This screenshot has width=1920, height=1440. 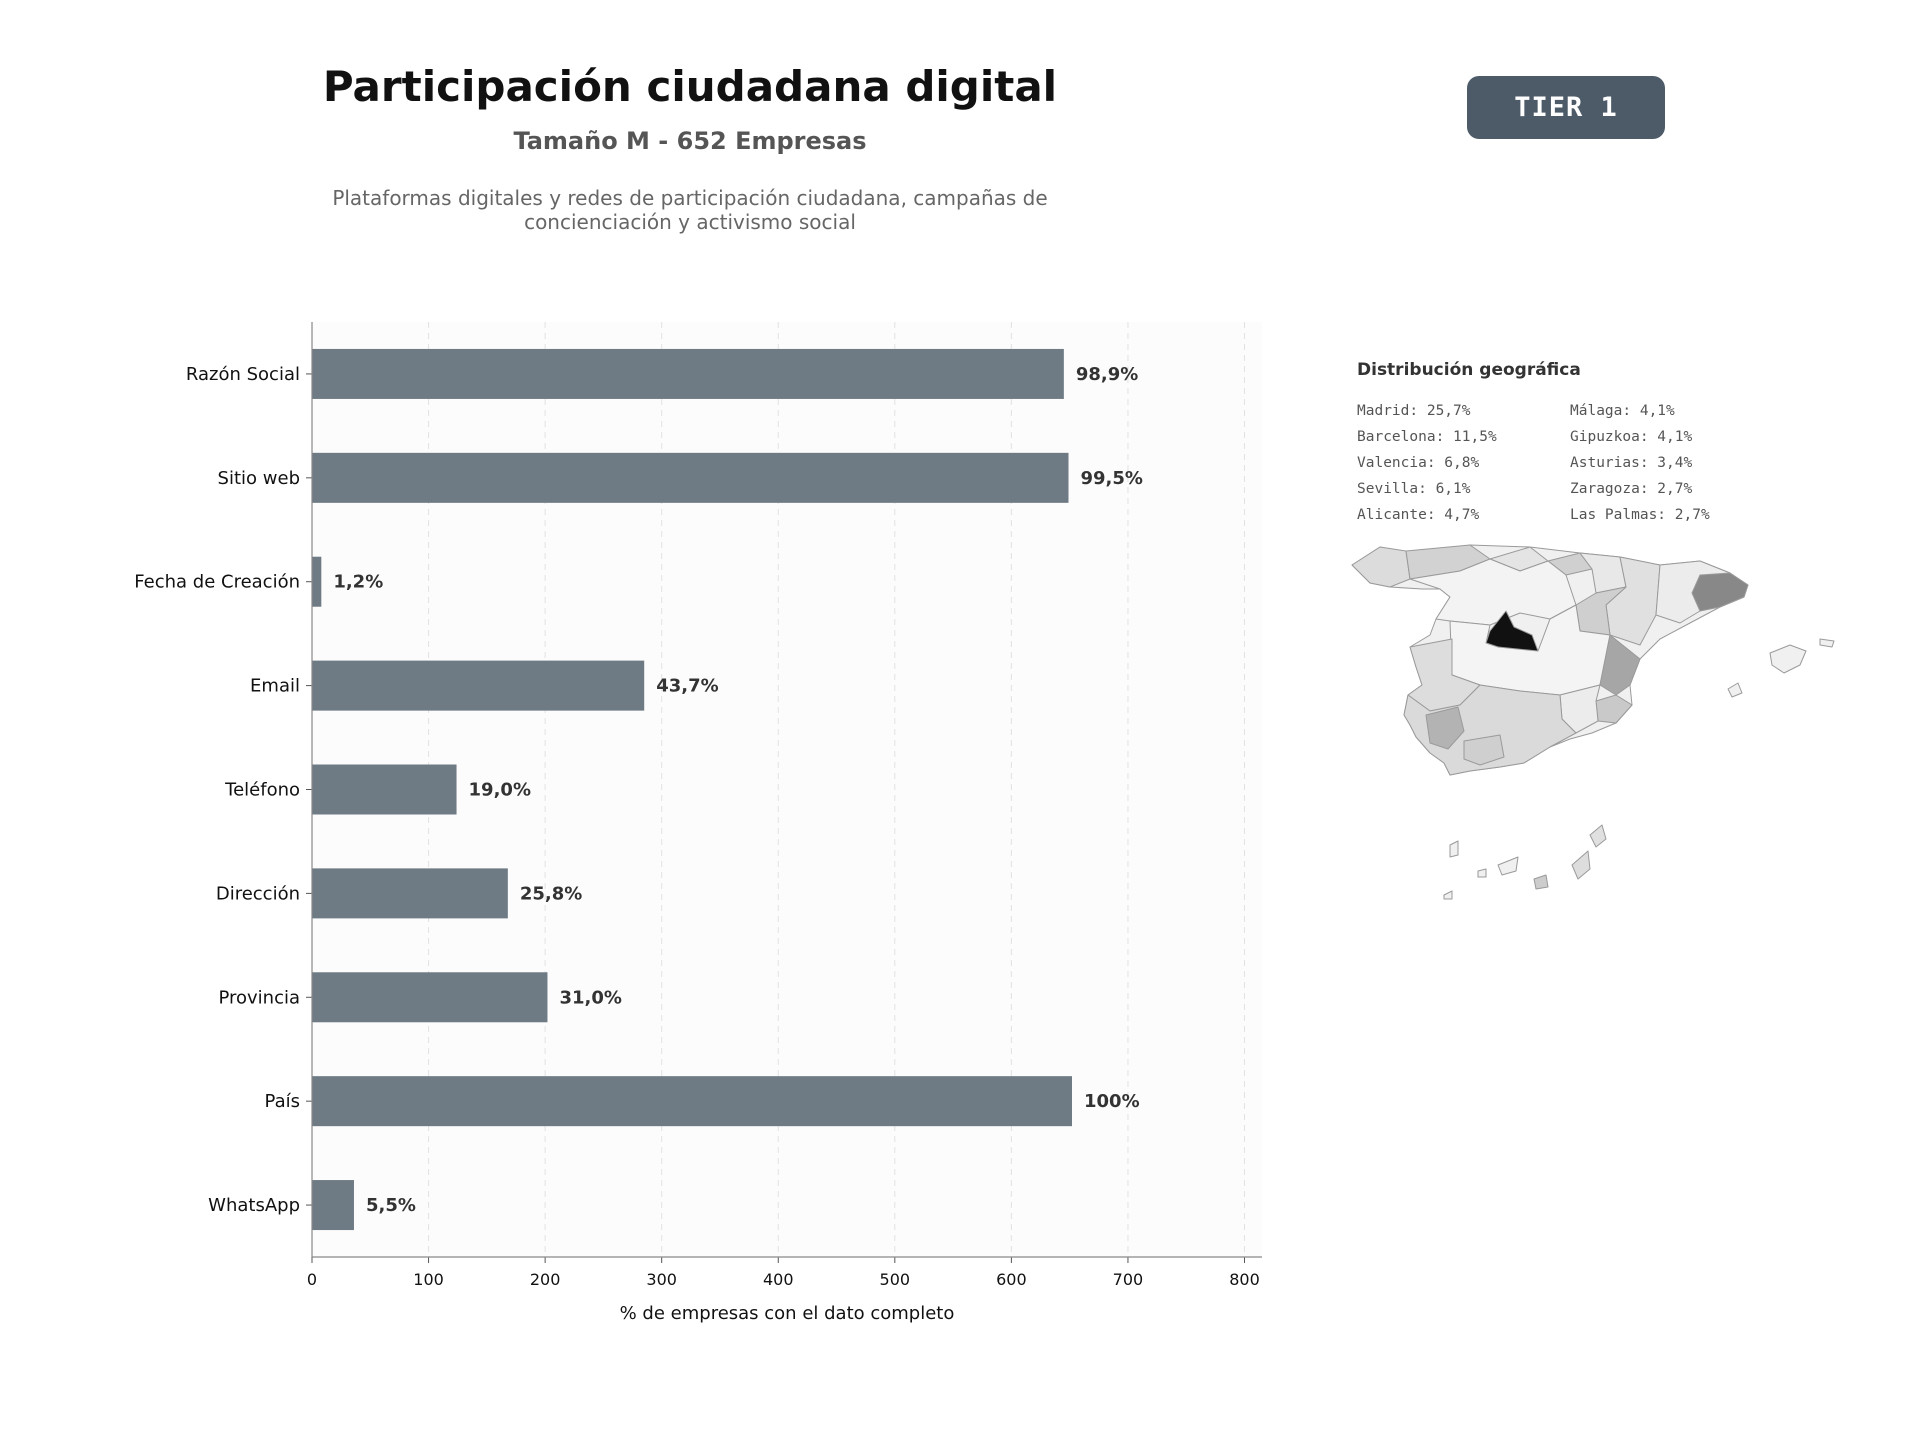 I want to click on x-tick-label: 0, so click(x=312, y=1279).